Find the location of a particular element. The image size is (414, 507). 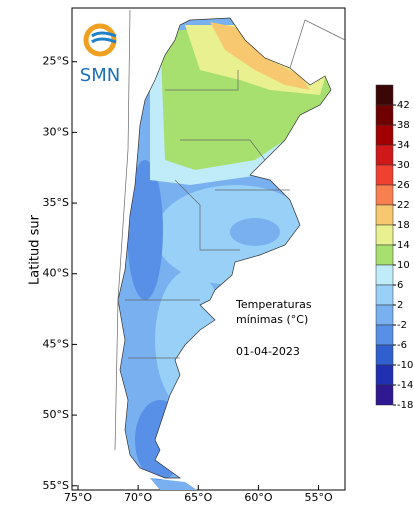

colorbar-label: 42 is located at coordinates (403, 105).